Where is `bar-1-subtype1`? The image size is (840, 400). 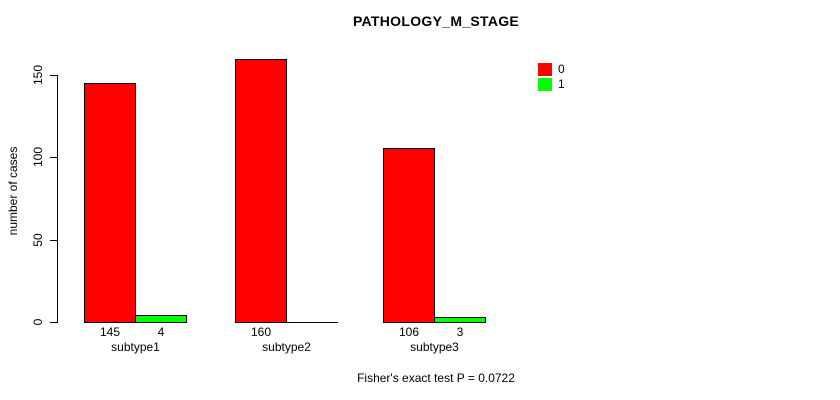 bar-1-subtype1 is located at coordinates (161, 319).